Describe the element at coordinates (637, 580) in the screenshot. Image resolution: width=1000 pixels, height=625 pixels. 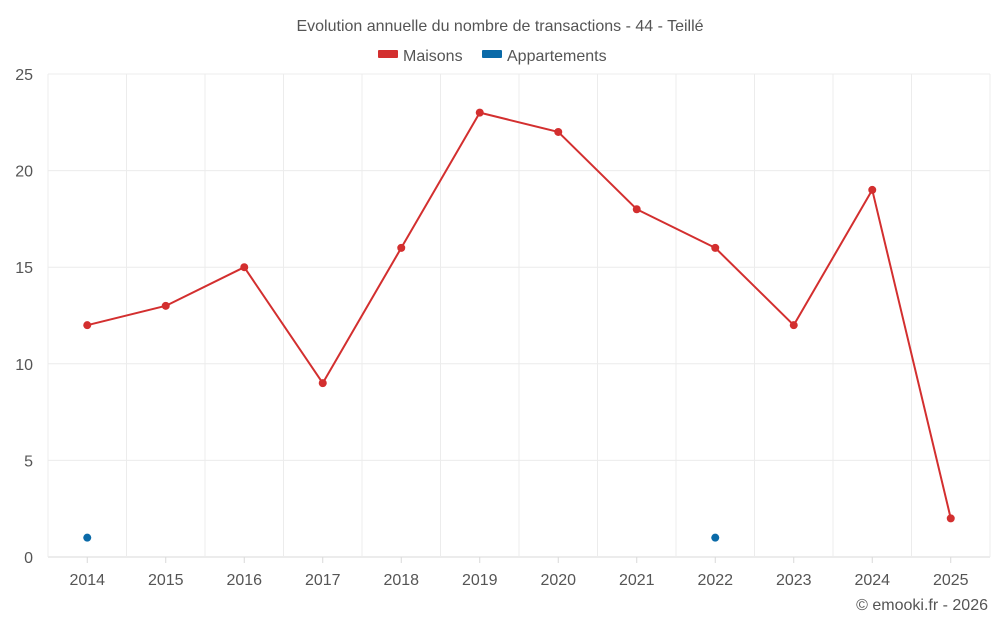
I see `x-tick-label: 2021` at that location.